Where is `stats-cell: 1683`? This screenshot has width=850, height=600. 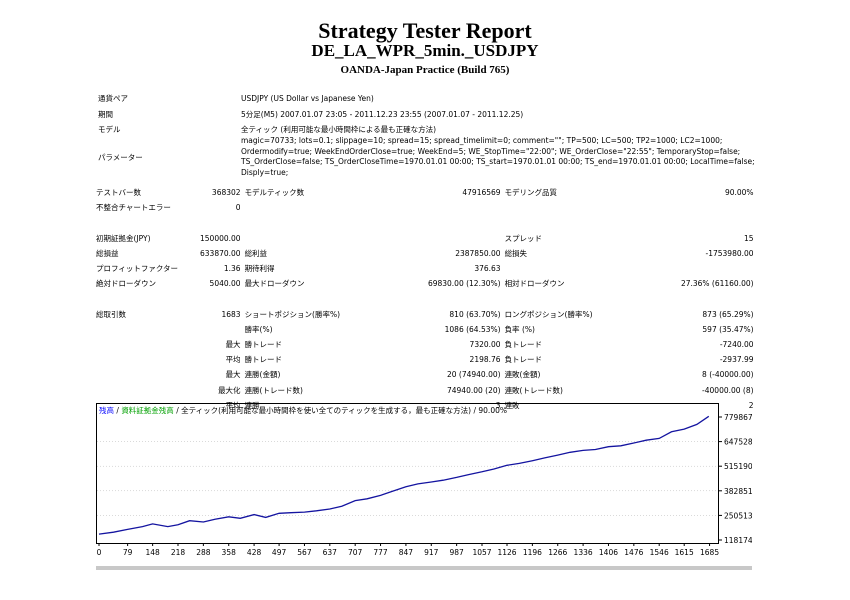
stats-cell: 1683 is located at coordinates (231, 314).